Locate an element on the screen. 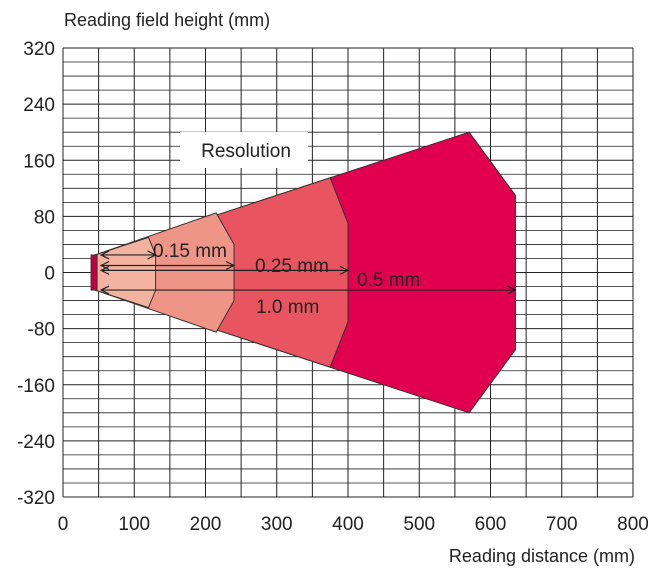 Image resolution: width=654 pixels, height=569 pixels. resolution-legend: Resolution is located at coordinates (244, 150).